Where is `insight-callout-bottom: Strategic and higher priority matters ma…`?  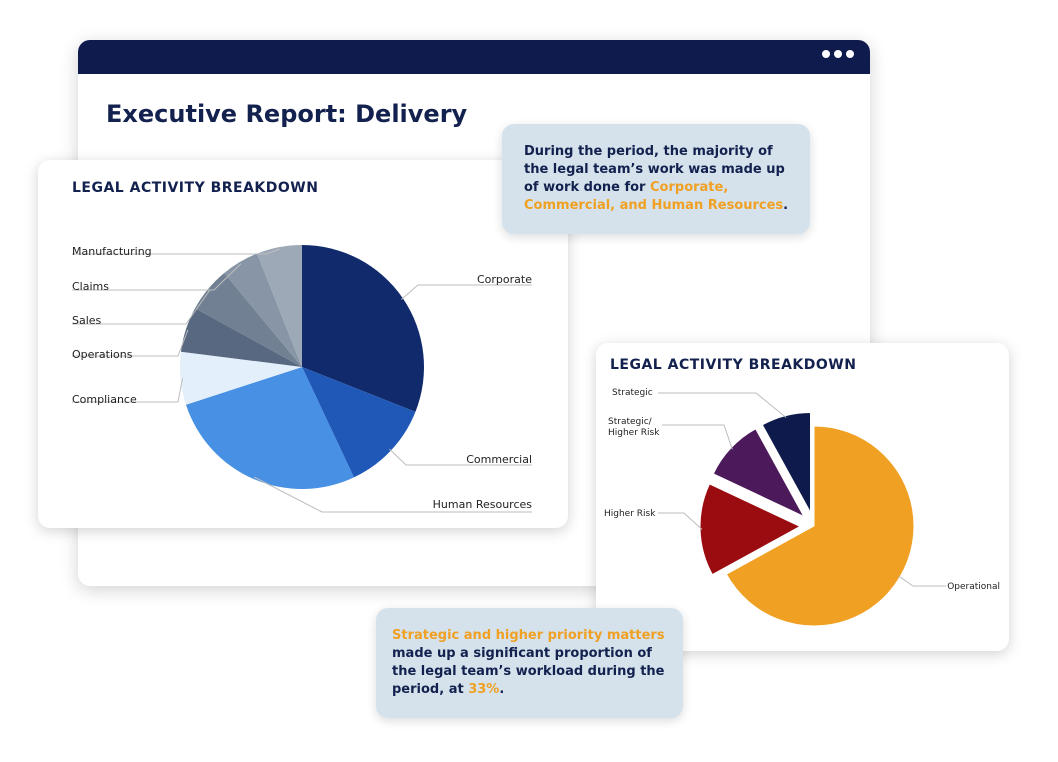
insight-callout-bottom: Strategic and higher priority matters ma… is located at coordinates (529, 663).